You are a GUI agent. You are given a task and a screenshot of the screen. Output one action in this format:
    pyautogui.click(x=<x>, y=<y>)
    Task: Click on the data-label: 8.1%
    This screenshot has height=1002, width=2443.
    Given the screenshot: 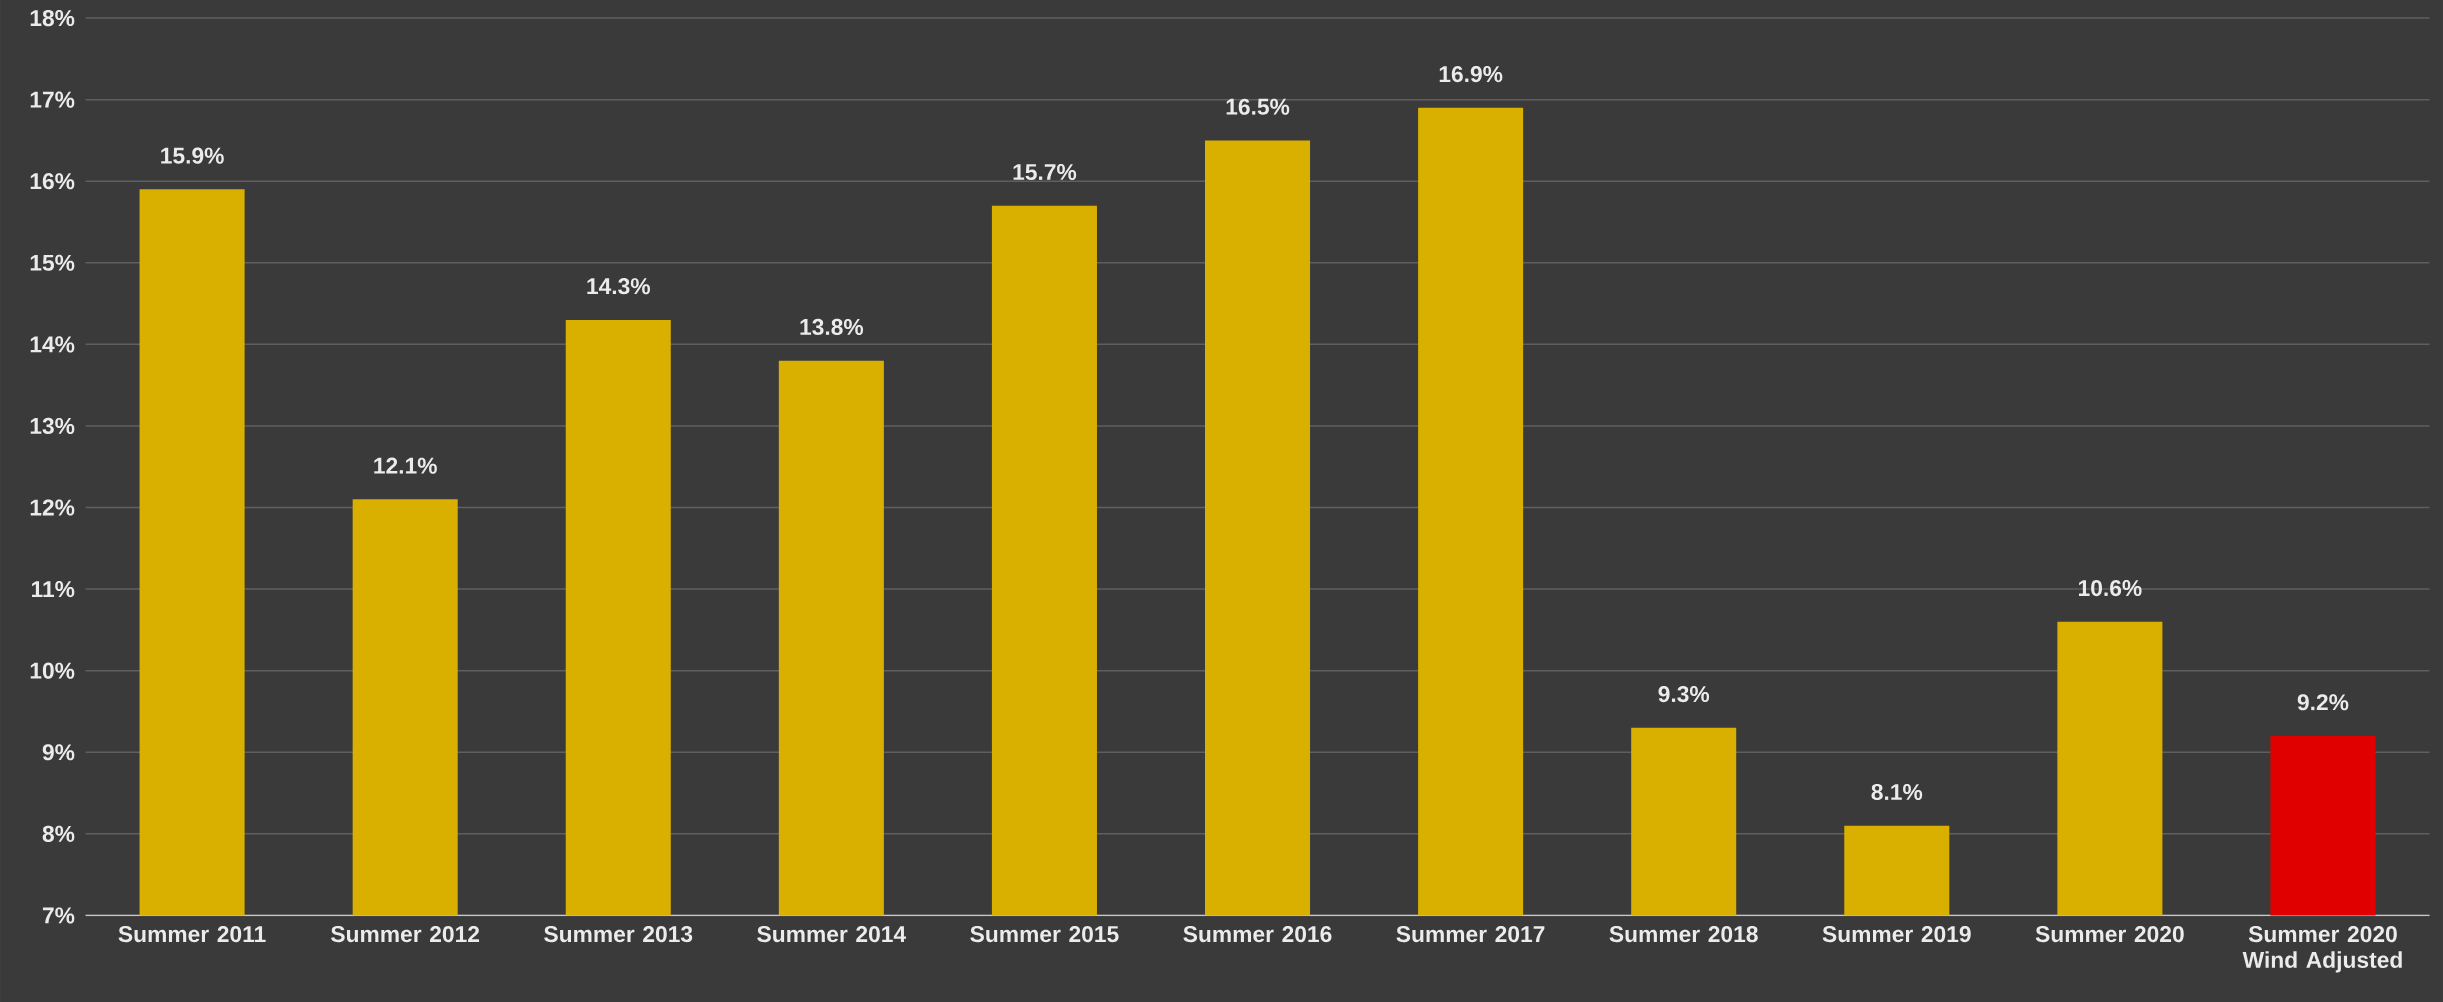 What is the action you would take?
    pyautogui.click(x=1897, y=791)
    